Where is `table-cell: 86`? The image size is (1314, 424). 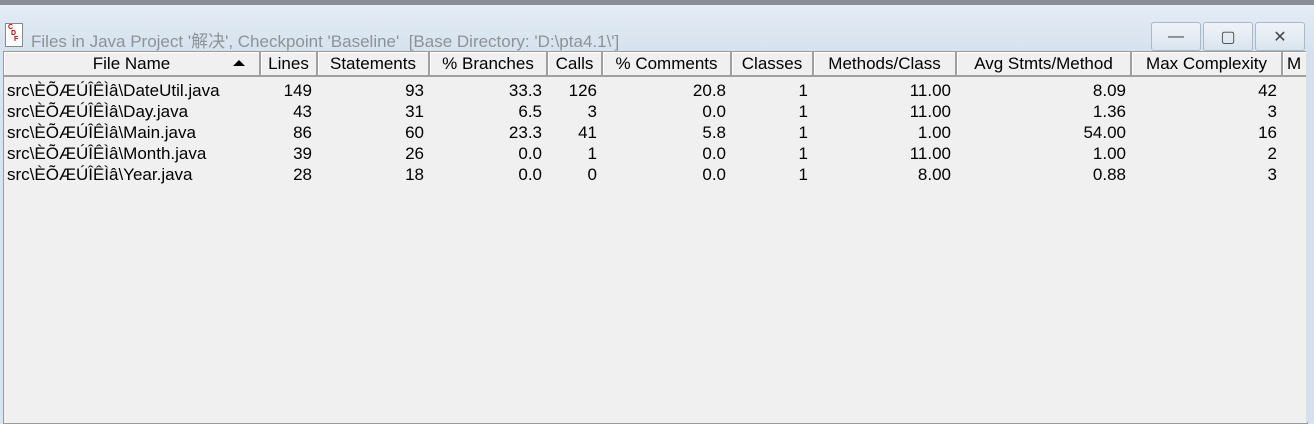 table-cell: 86 is located at coordinates (302, 132).